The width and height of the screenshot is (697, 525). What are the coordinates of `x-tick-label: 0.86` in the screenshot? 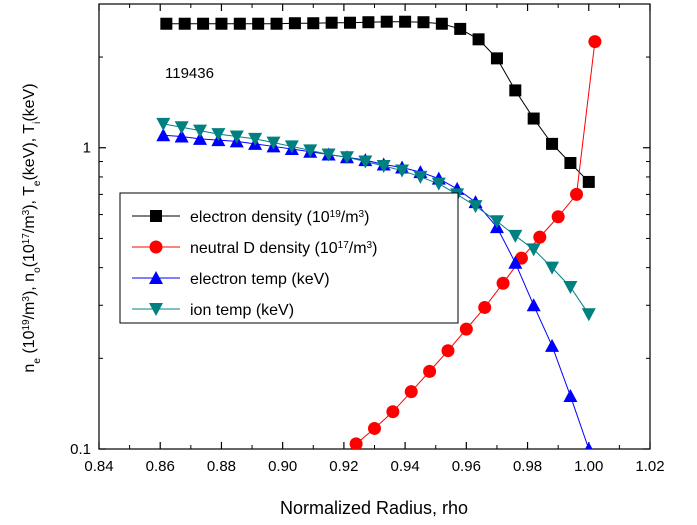 It's located at (160, 466).